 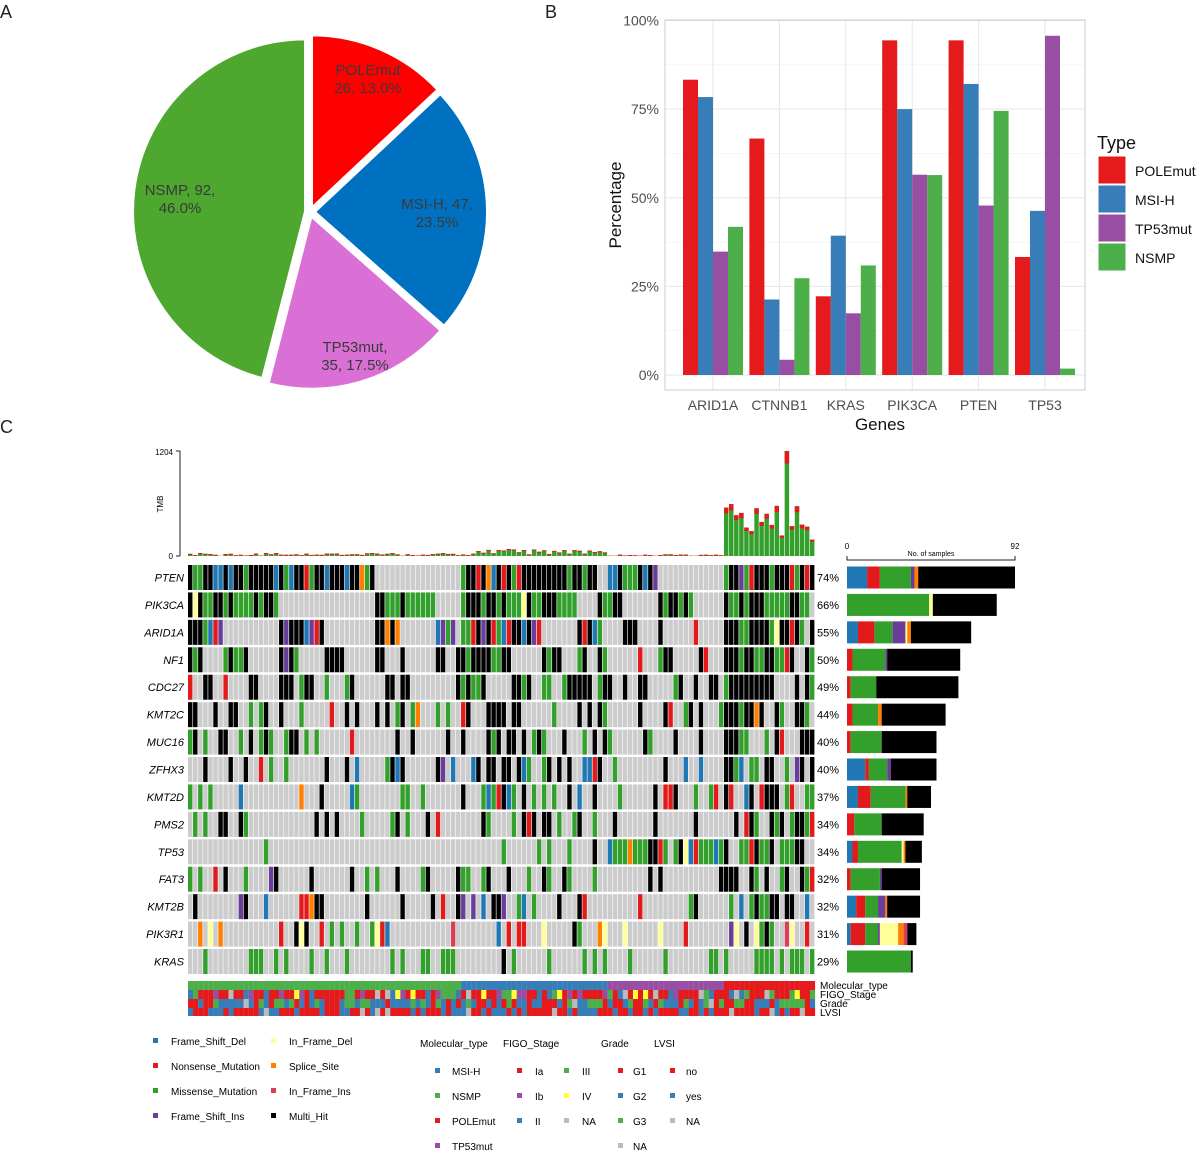 What do you see at coordinates (615, 1044) in the screenshot?
I see `legend-header: Grade` at bounding box center [615, 1044].